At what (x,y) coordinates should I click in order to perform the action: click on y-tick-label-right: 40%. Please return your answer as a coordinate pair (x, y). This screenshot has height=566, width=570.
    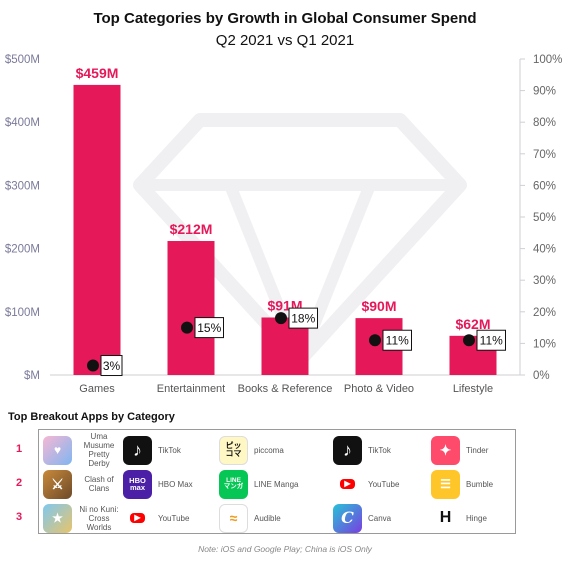
    Looking at the image, I should click on (544, 250).